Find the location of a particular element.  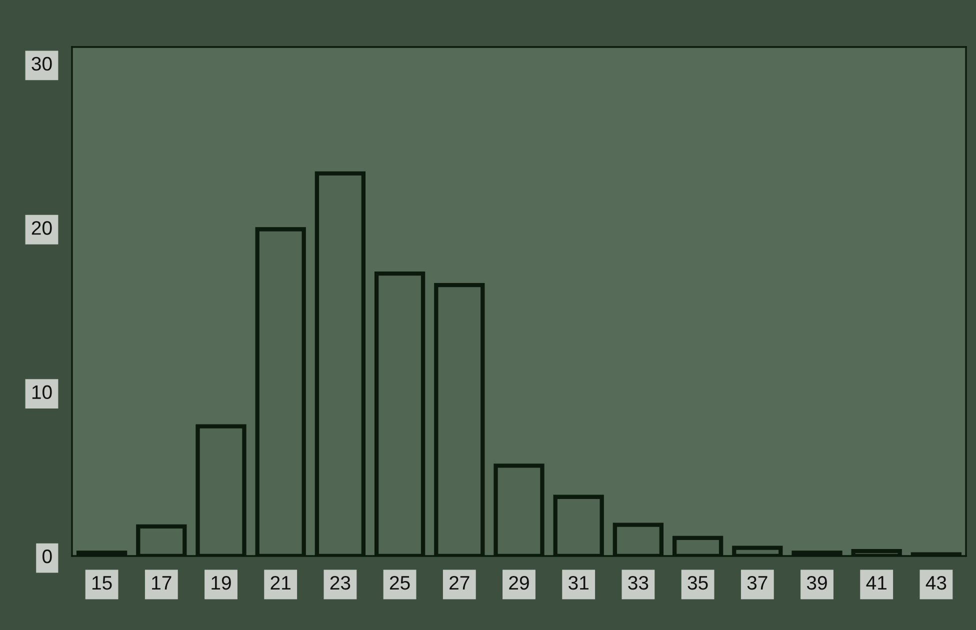

y-tick-label: 30 is located at coordinates (42, 63).